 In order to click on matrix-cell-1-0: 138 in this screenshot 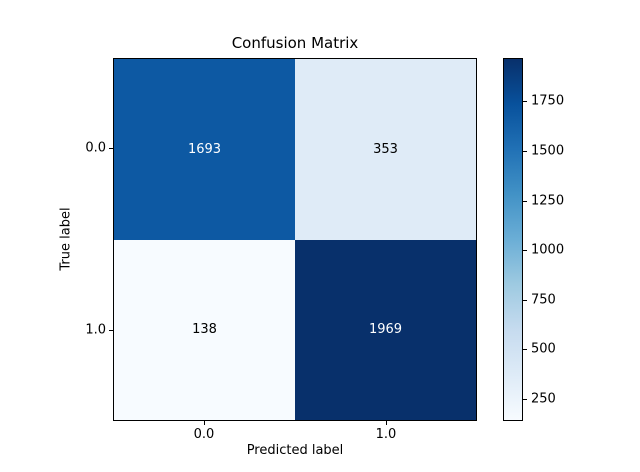, I will do `click(204, 329)`.